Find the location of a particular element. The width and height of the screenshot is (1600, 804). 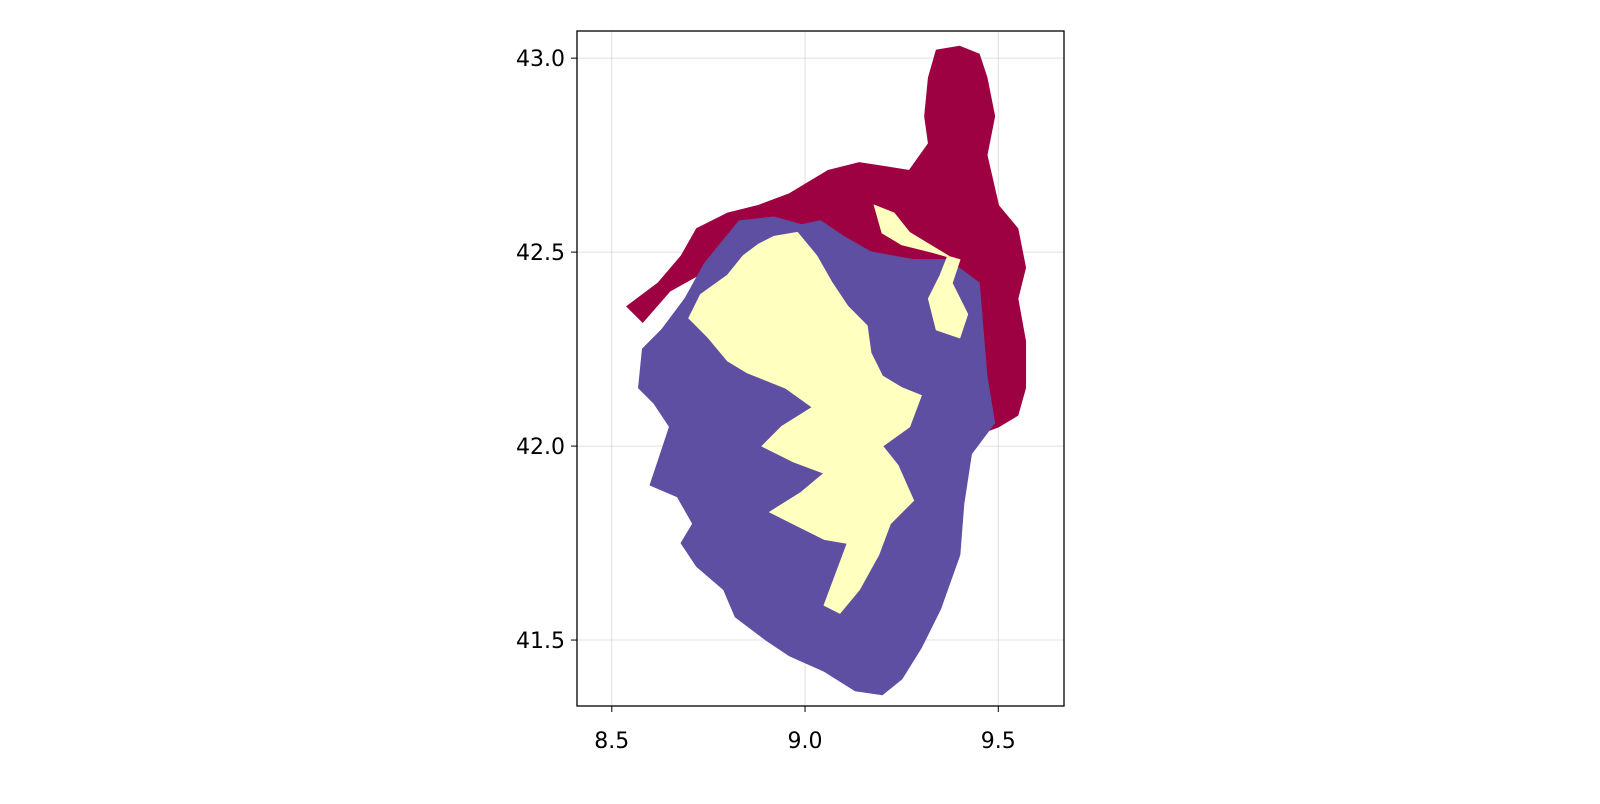

y-tick-label: 42.5 is located at coordinates (540, 253).